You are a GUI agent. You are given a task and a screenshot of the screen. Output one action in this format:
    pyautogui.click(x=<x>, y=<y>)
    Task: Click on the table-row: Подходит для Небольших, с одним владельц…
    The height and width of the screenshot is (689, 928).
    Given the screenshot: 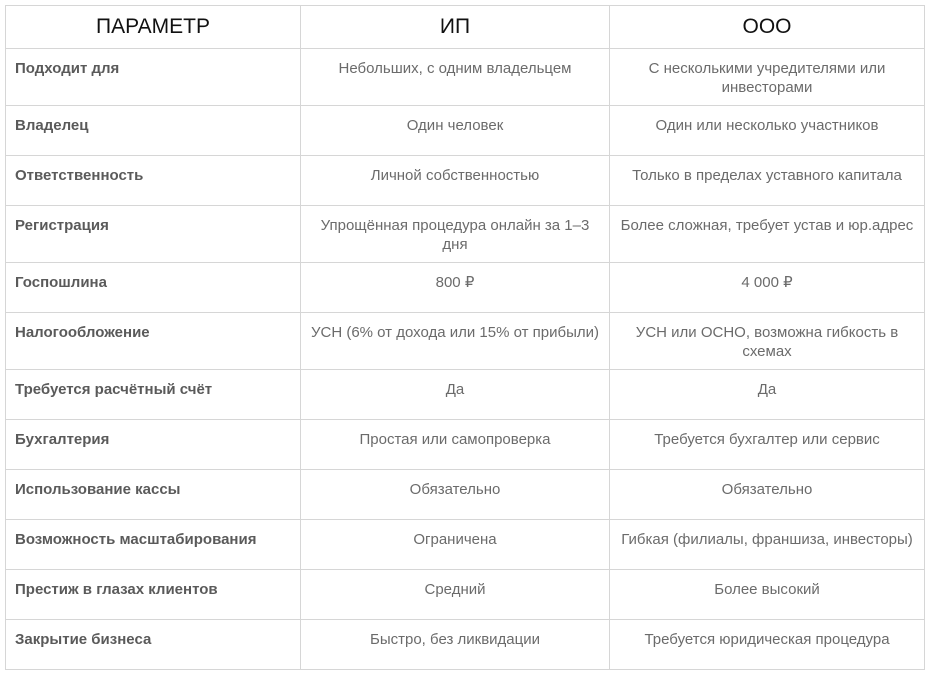 What is the action you would take?
    pyautogui.click(x=465, y=77)
    